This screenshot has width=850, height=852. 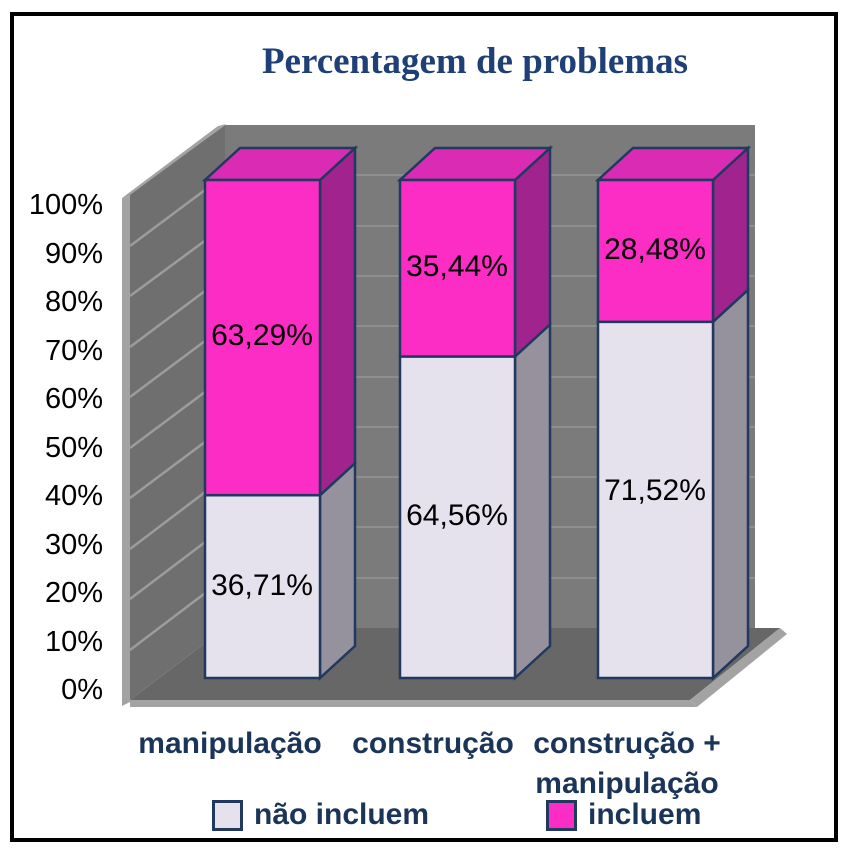 What do you see at coordinates (475, 61) in the screenshot?
I see `chart-title: Percentagem de problemas` at bounding box center [475, 61].